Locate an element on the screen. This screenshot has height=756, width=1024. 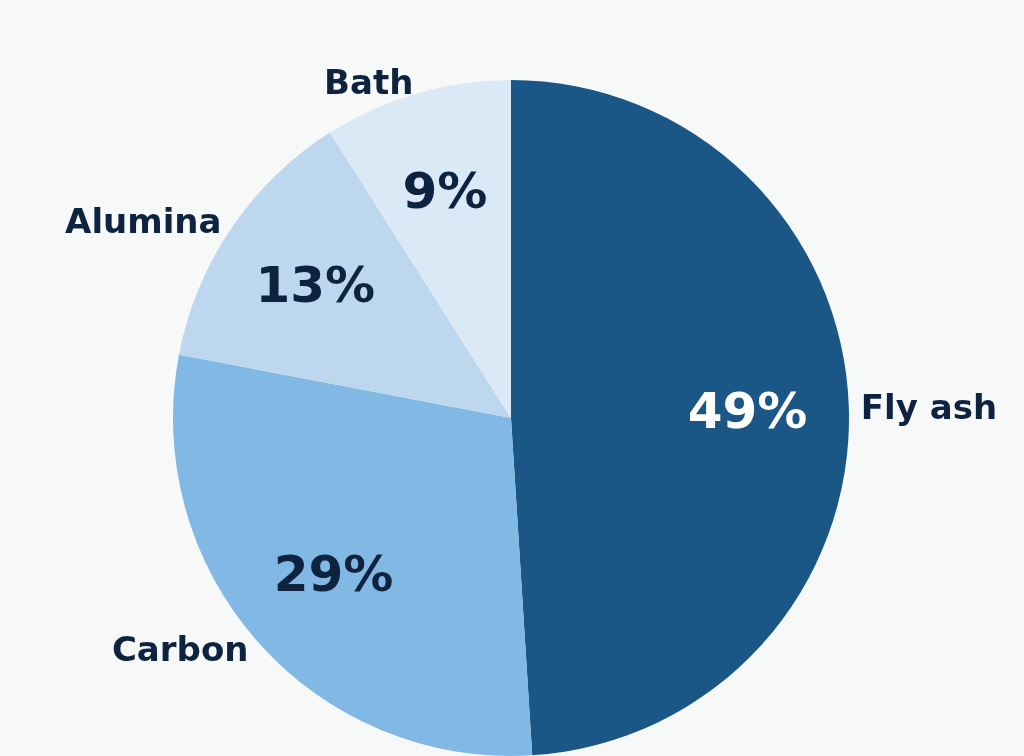
slice-label: Carbon is located at coordinates (180, 649).